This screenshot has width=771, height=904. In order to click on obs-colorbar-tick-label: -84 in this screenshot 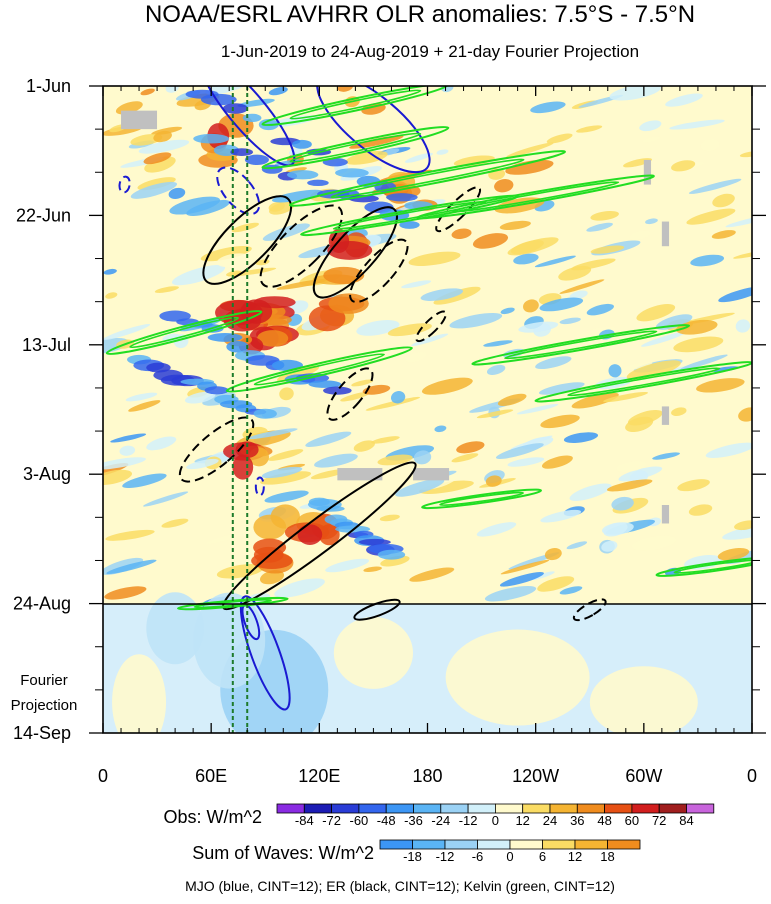, I will do `click(304, 820)`.